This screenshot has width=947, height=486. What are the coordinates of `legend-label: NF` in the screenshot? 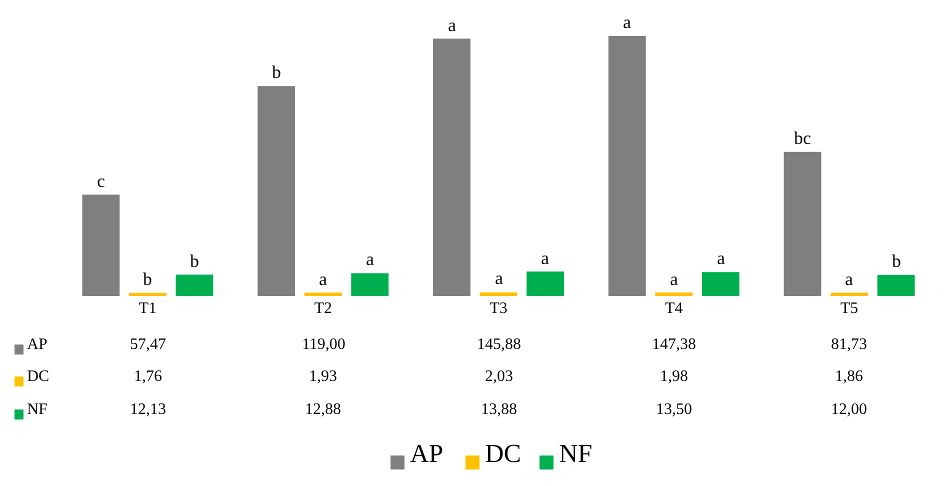 It's located at (575, 453).